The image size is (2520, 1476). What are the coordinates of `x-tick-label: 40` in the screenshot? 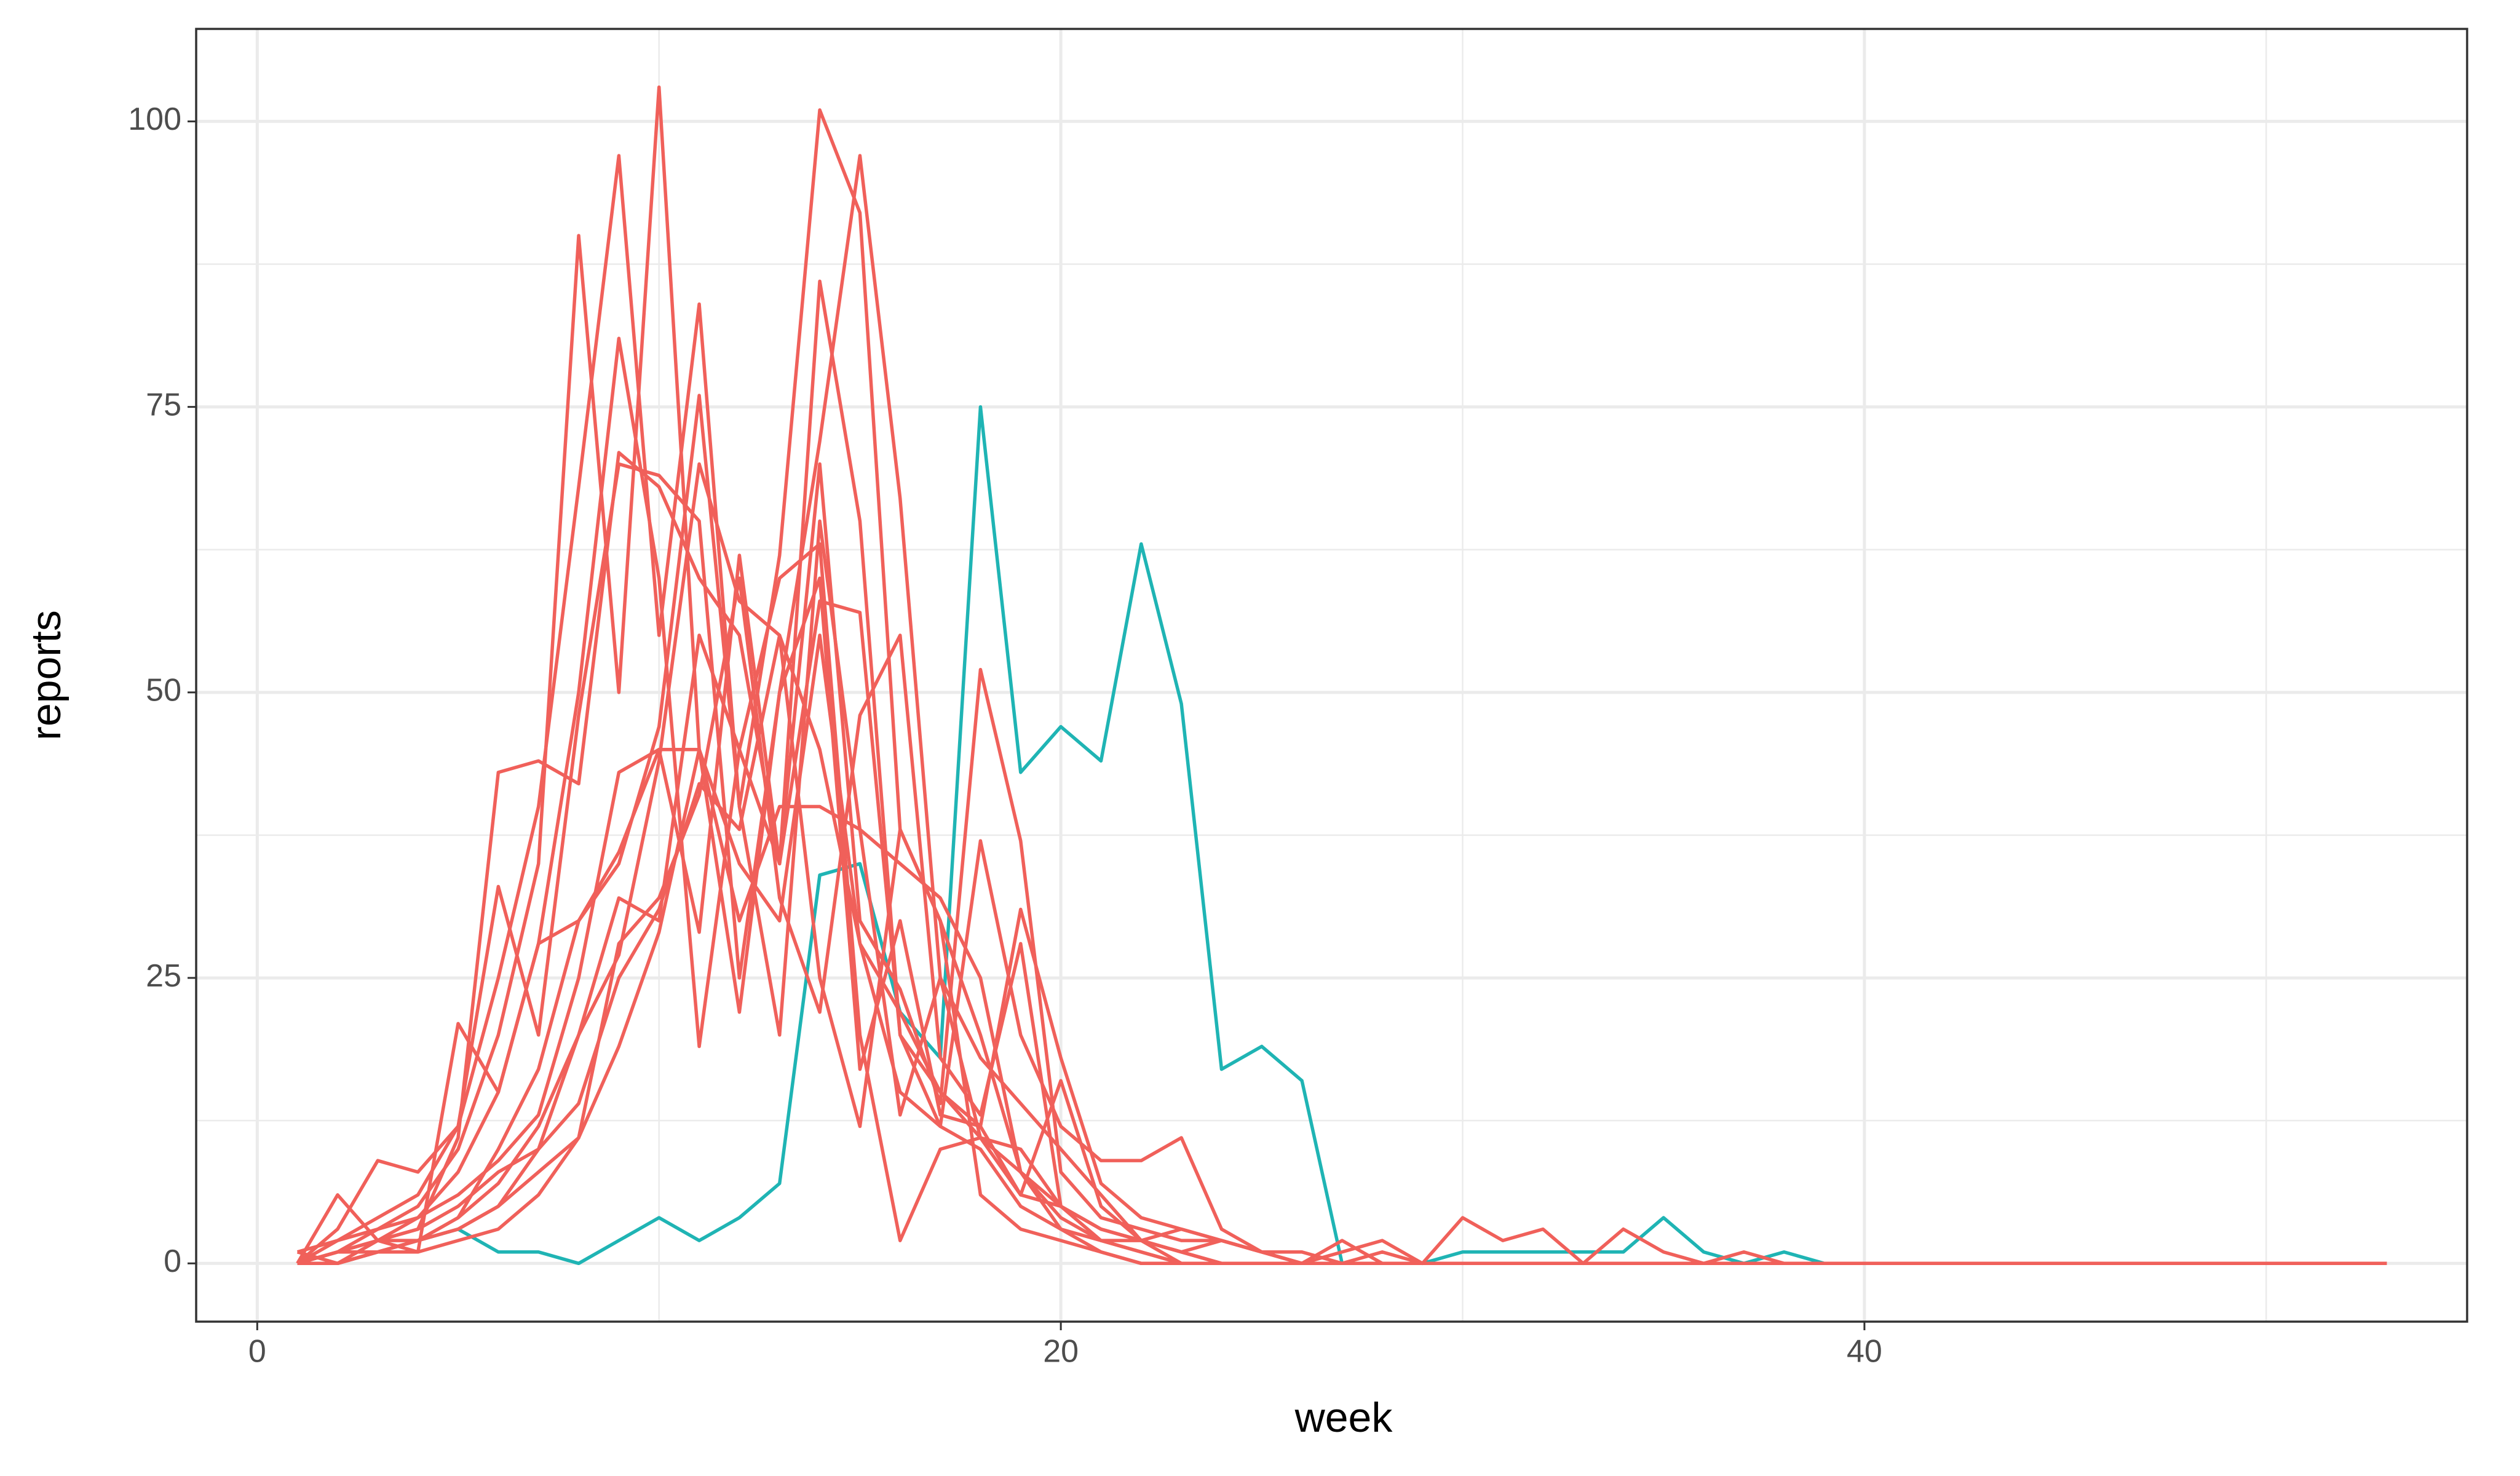 It's located at (1864, 1352).